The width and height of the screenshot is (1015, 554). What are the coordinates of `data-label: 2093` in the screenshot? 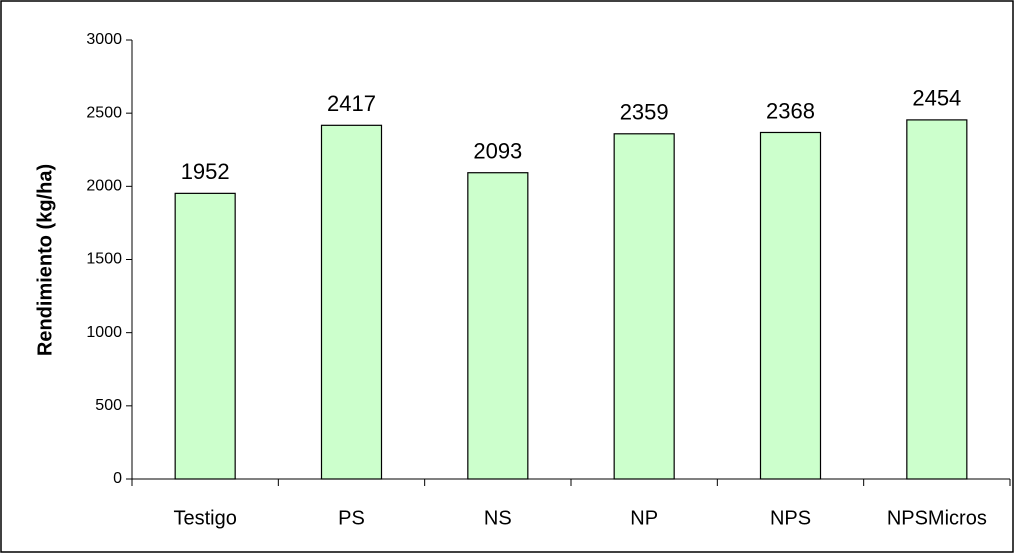 It's located at (497, 151).